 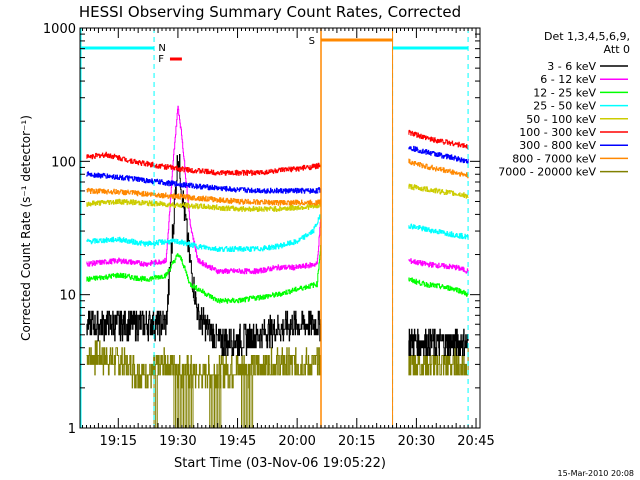 What do you see at coordinates (596, 473) in the screenshot?
I see `footer-timestamp: 15-Mar-2010 20:08` at bounding box center [596, 473].